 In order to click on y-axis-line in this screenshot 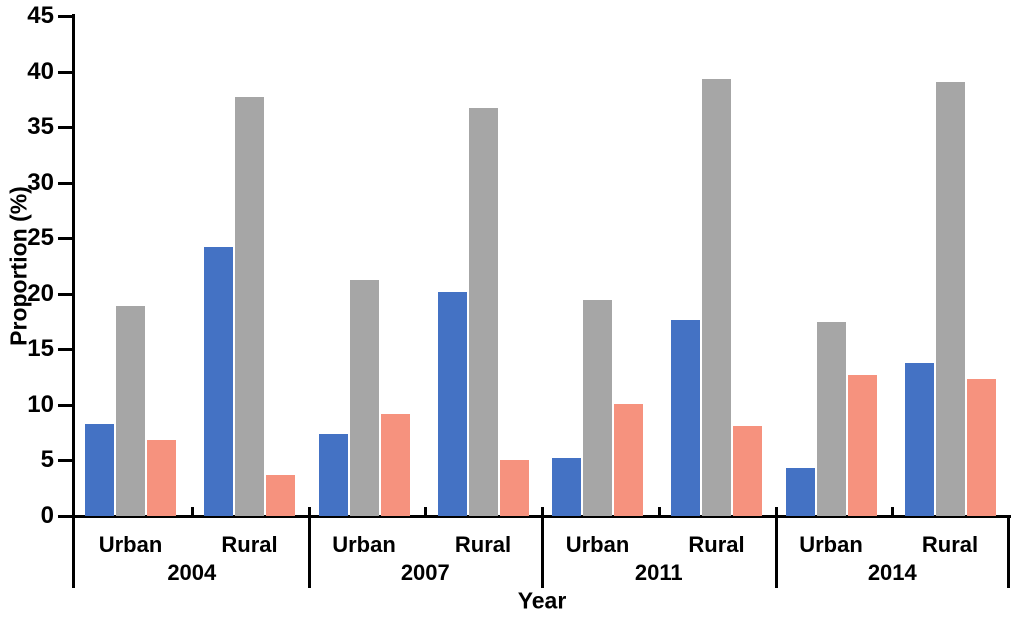, I will do `click(73, 301)`.